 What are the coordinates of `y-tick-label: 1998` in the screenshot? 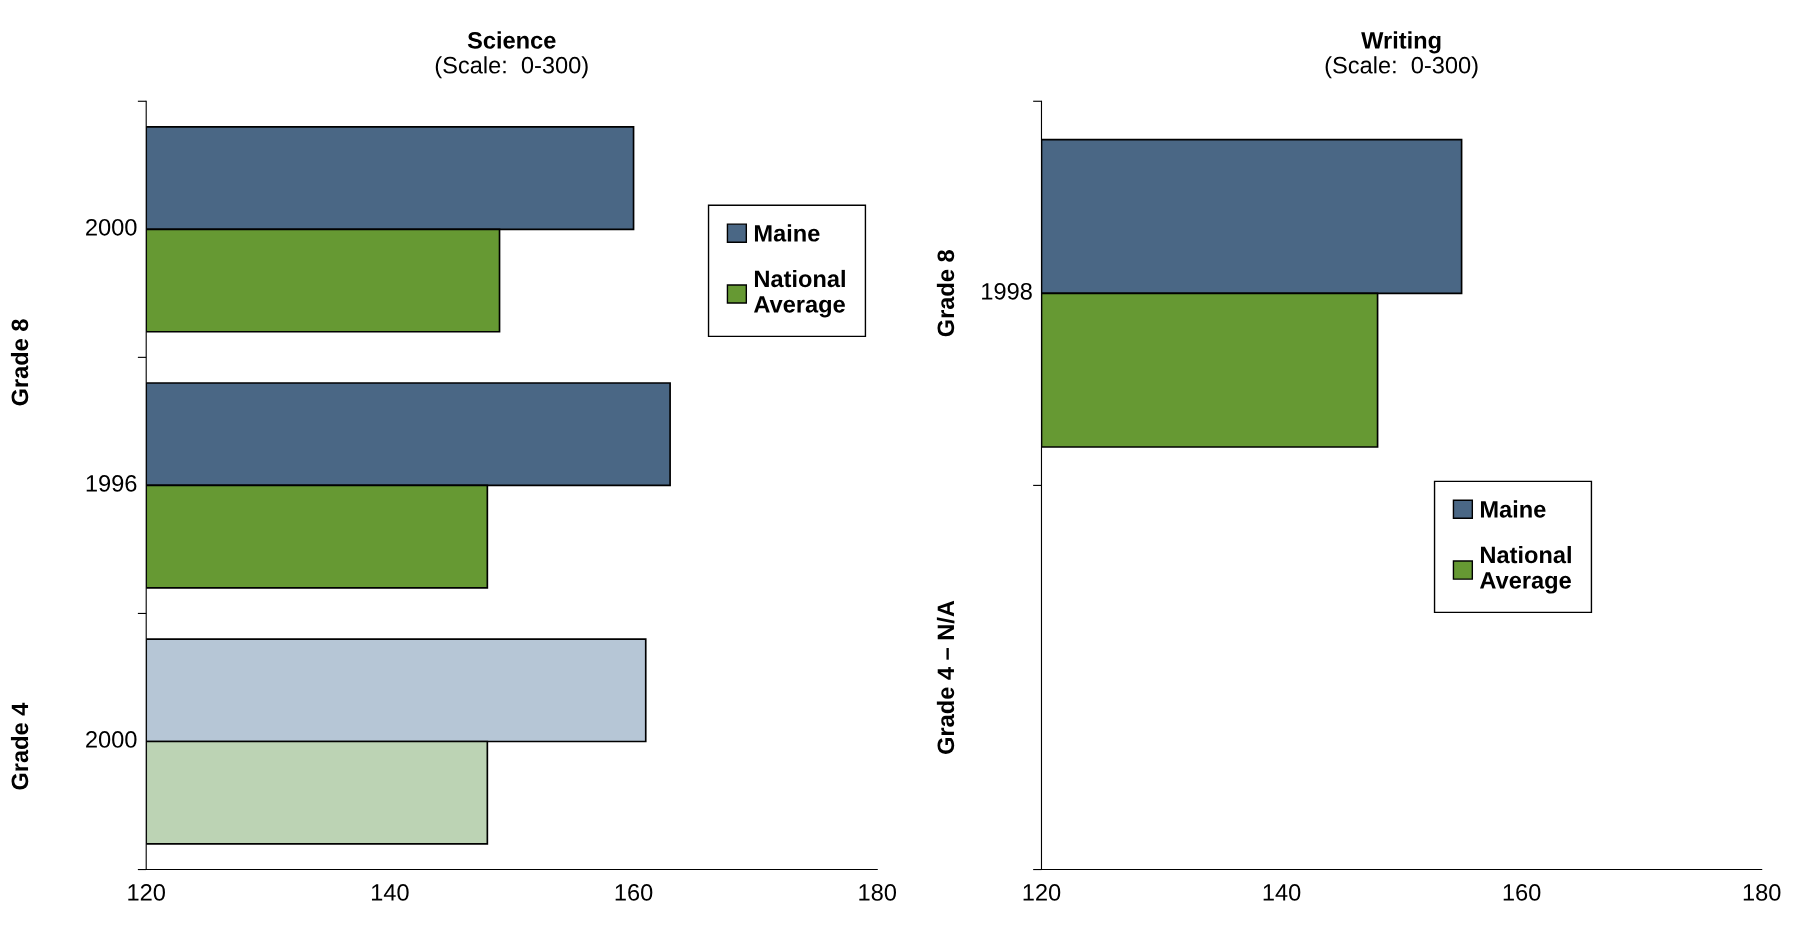 It's located at (1007, 291).